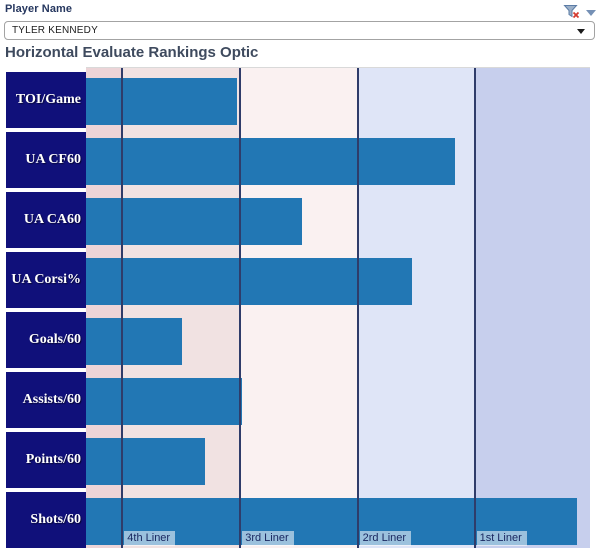 Image resolution: width=600 pixels, height=556 pixels. I want to click on dropdown-caret-icon, so click(581, 31).